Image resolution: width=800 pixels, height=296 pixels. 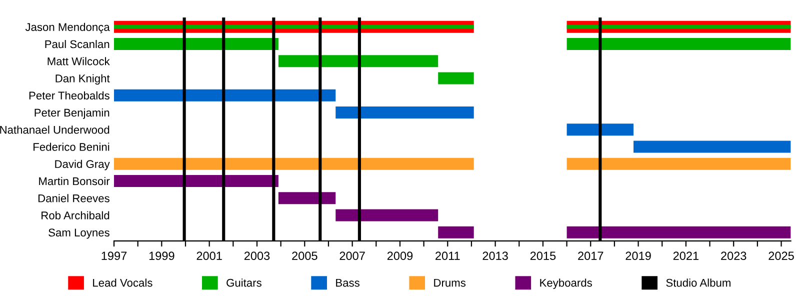 I want to click on legend-label: Bass, so click(x=348, y=282).